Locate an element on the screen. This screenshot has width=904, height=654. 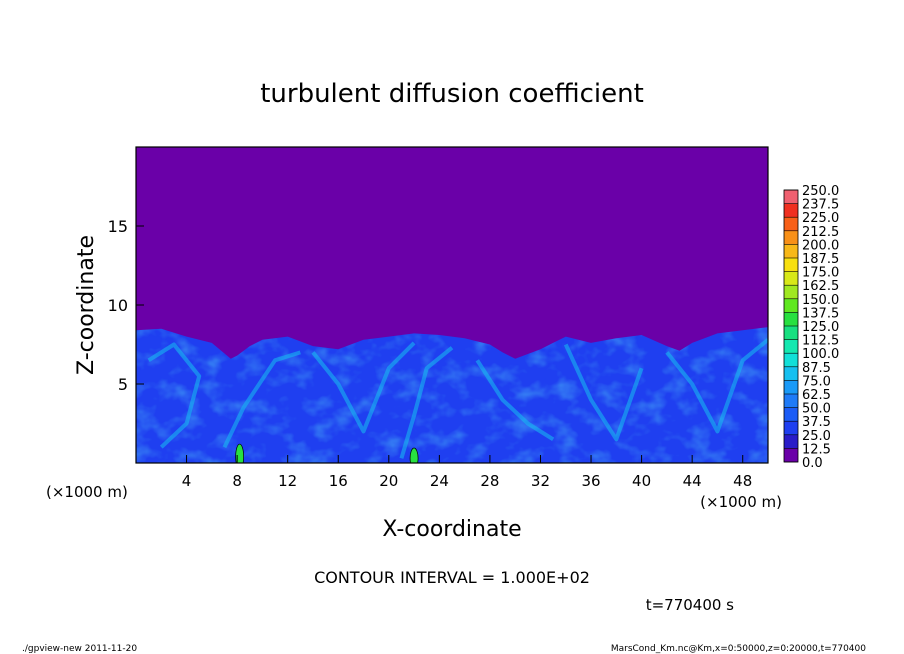
time-label: t=770400 s is located at coordinates (690, 605).